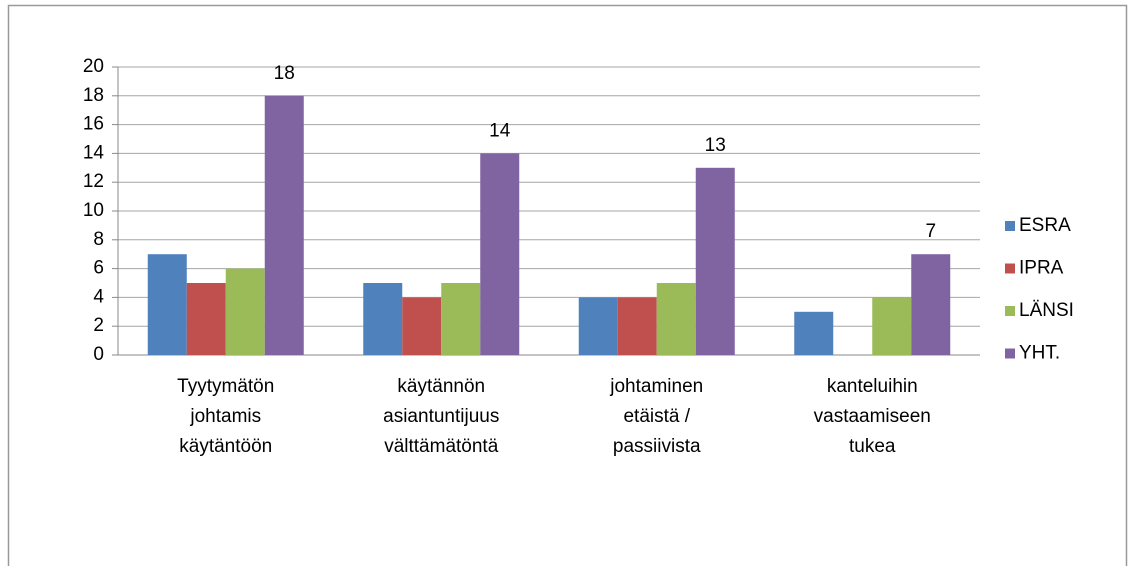 The image size is (1135, 566). Describe the element at coordinates (1045, 225) in the screenshot. I see `legend-label: ESRA` at that location.